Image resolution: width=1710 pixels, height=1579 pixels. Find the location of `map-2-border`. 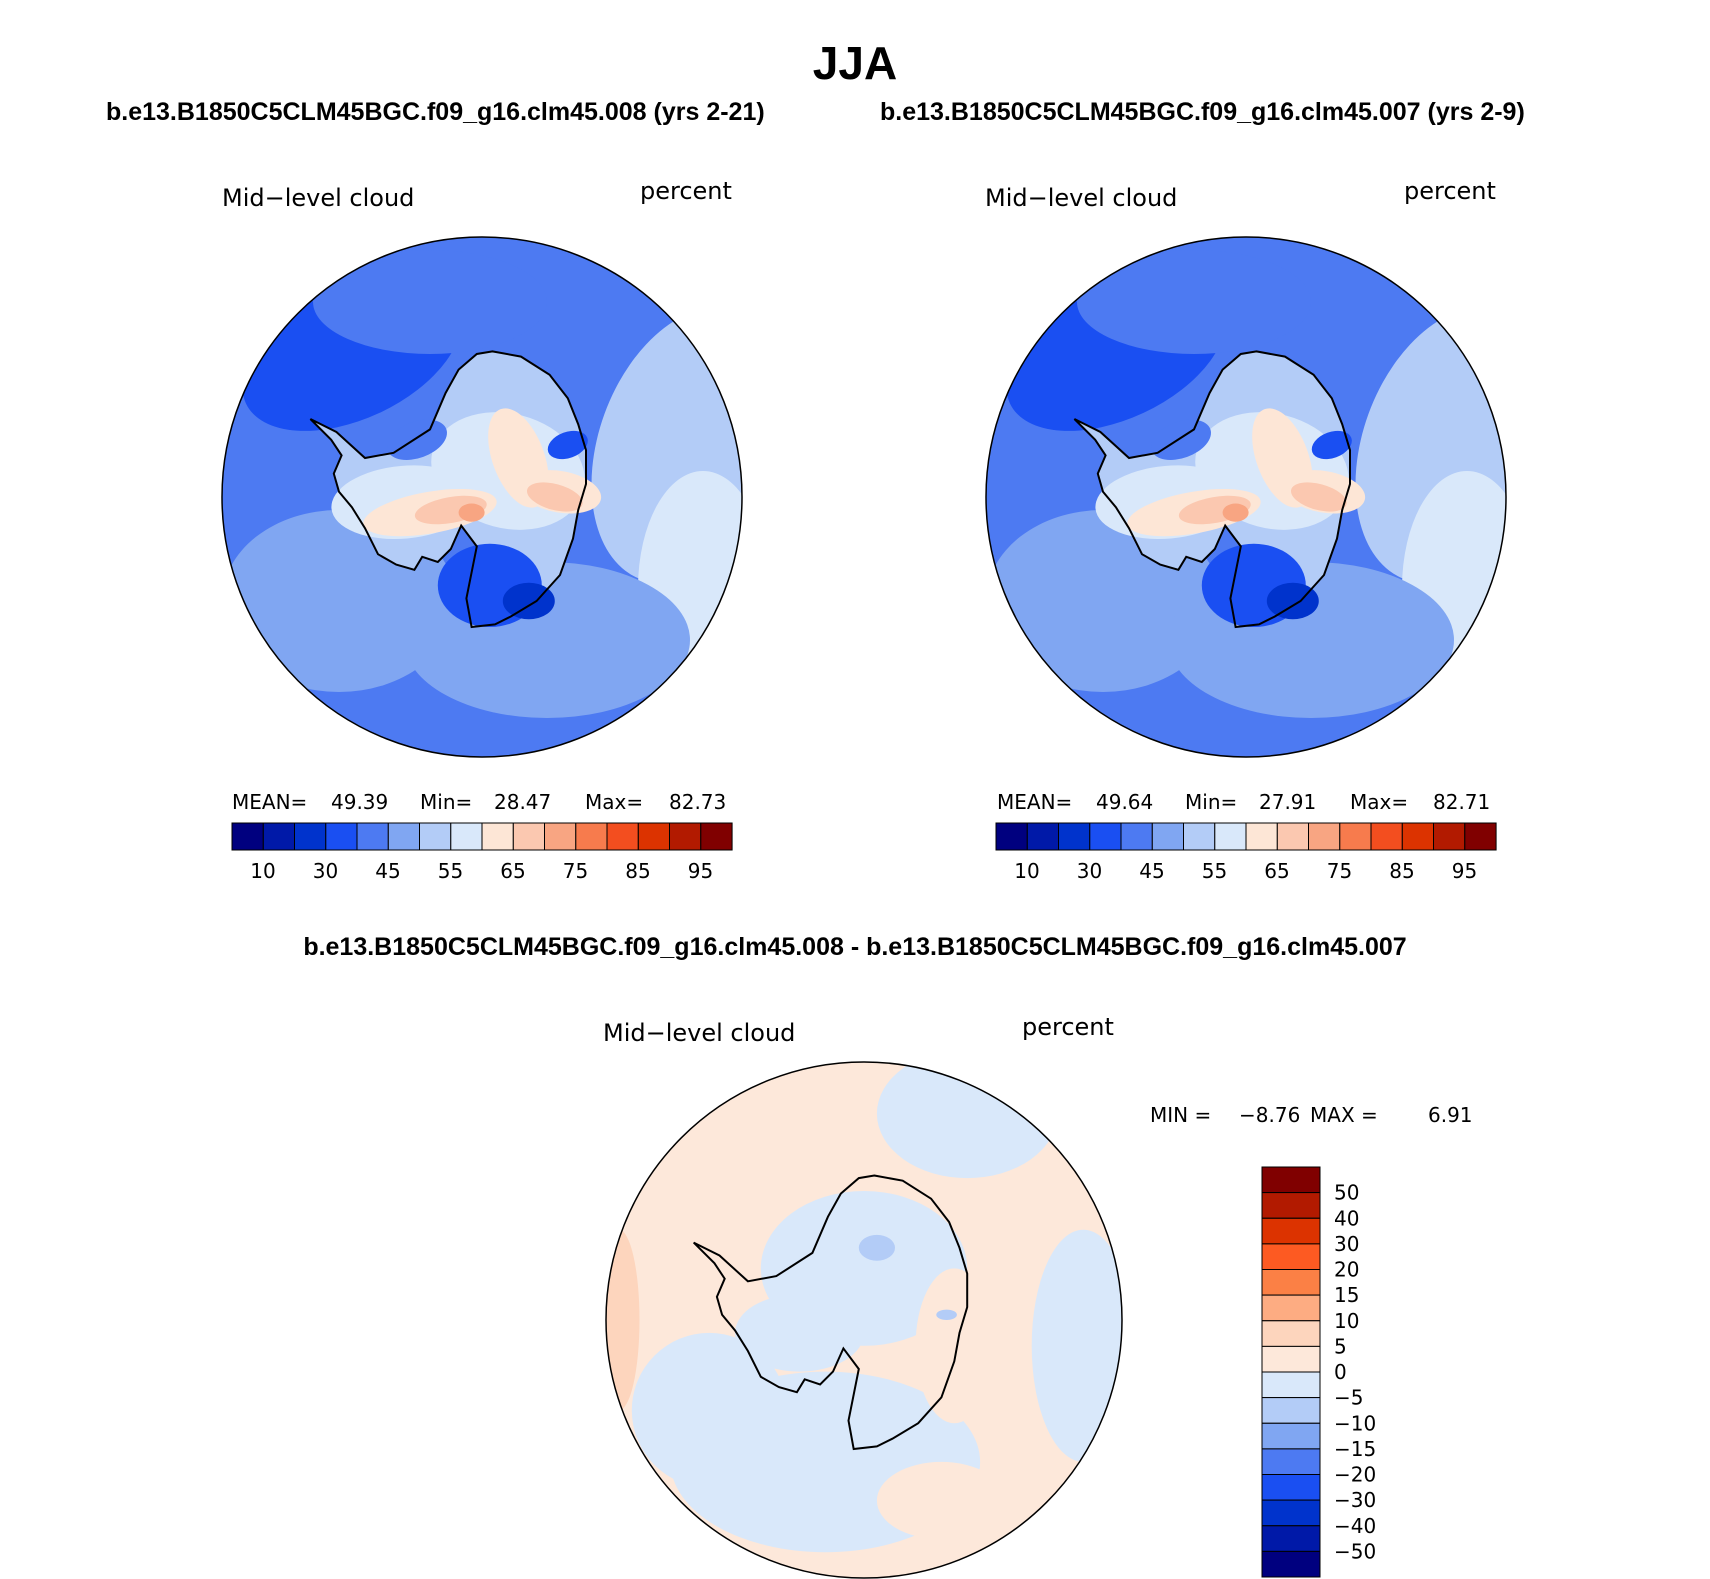

map-2-border is located at coordinates (1246, 497).